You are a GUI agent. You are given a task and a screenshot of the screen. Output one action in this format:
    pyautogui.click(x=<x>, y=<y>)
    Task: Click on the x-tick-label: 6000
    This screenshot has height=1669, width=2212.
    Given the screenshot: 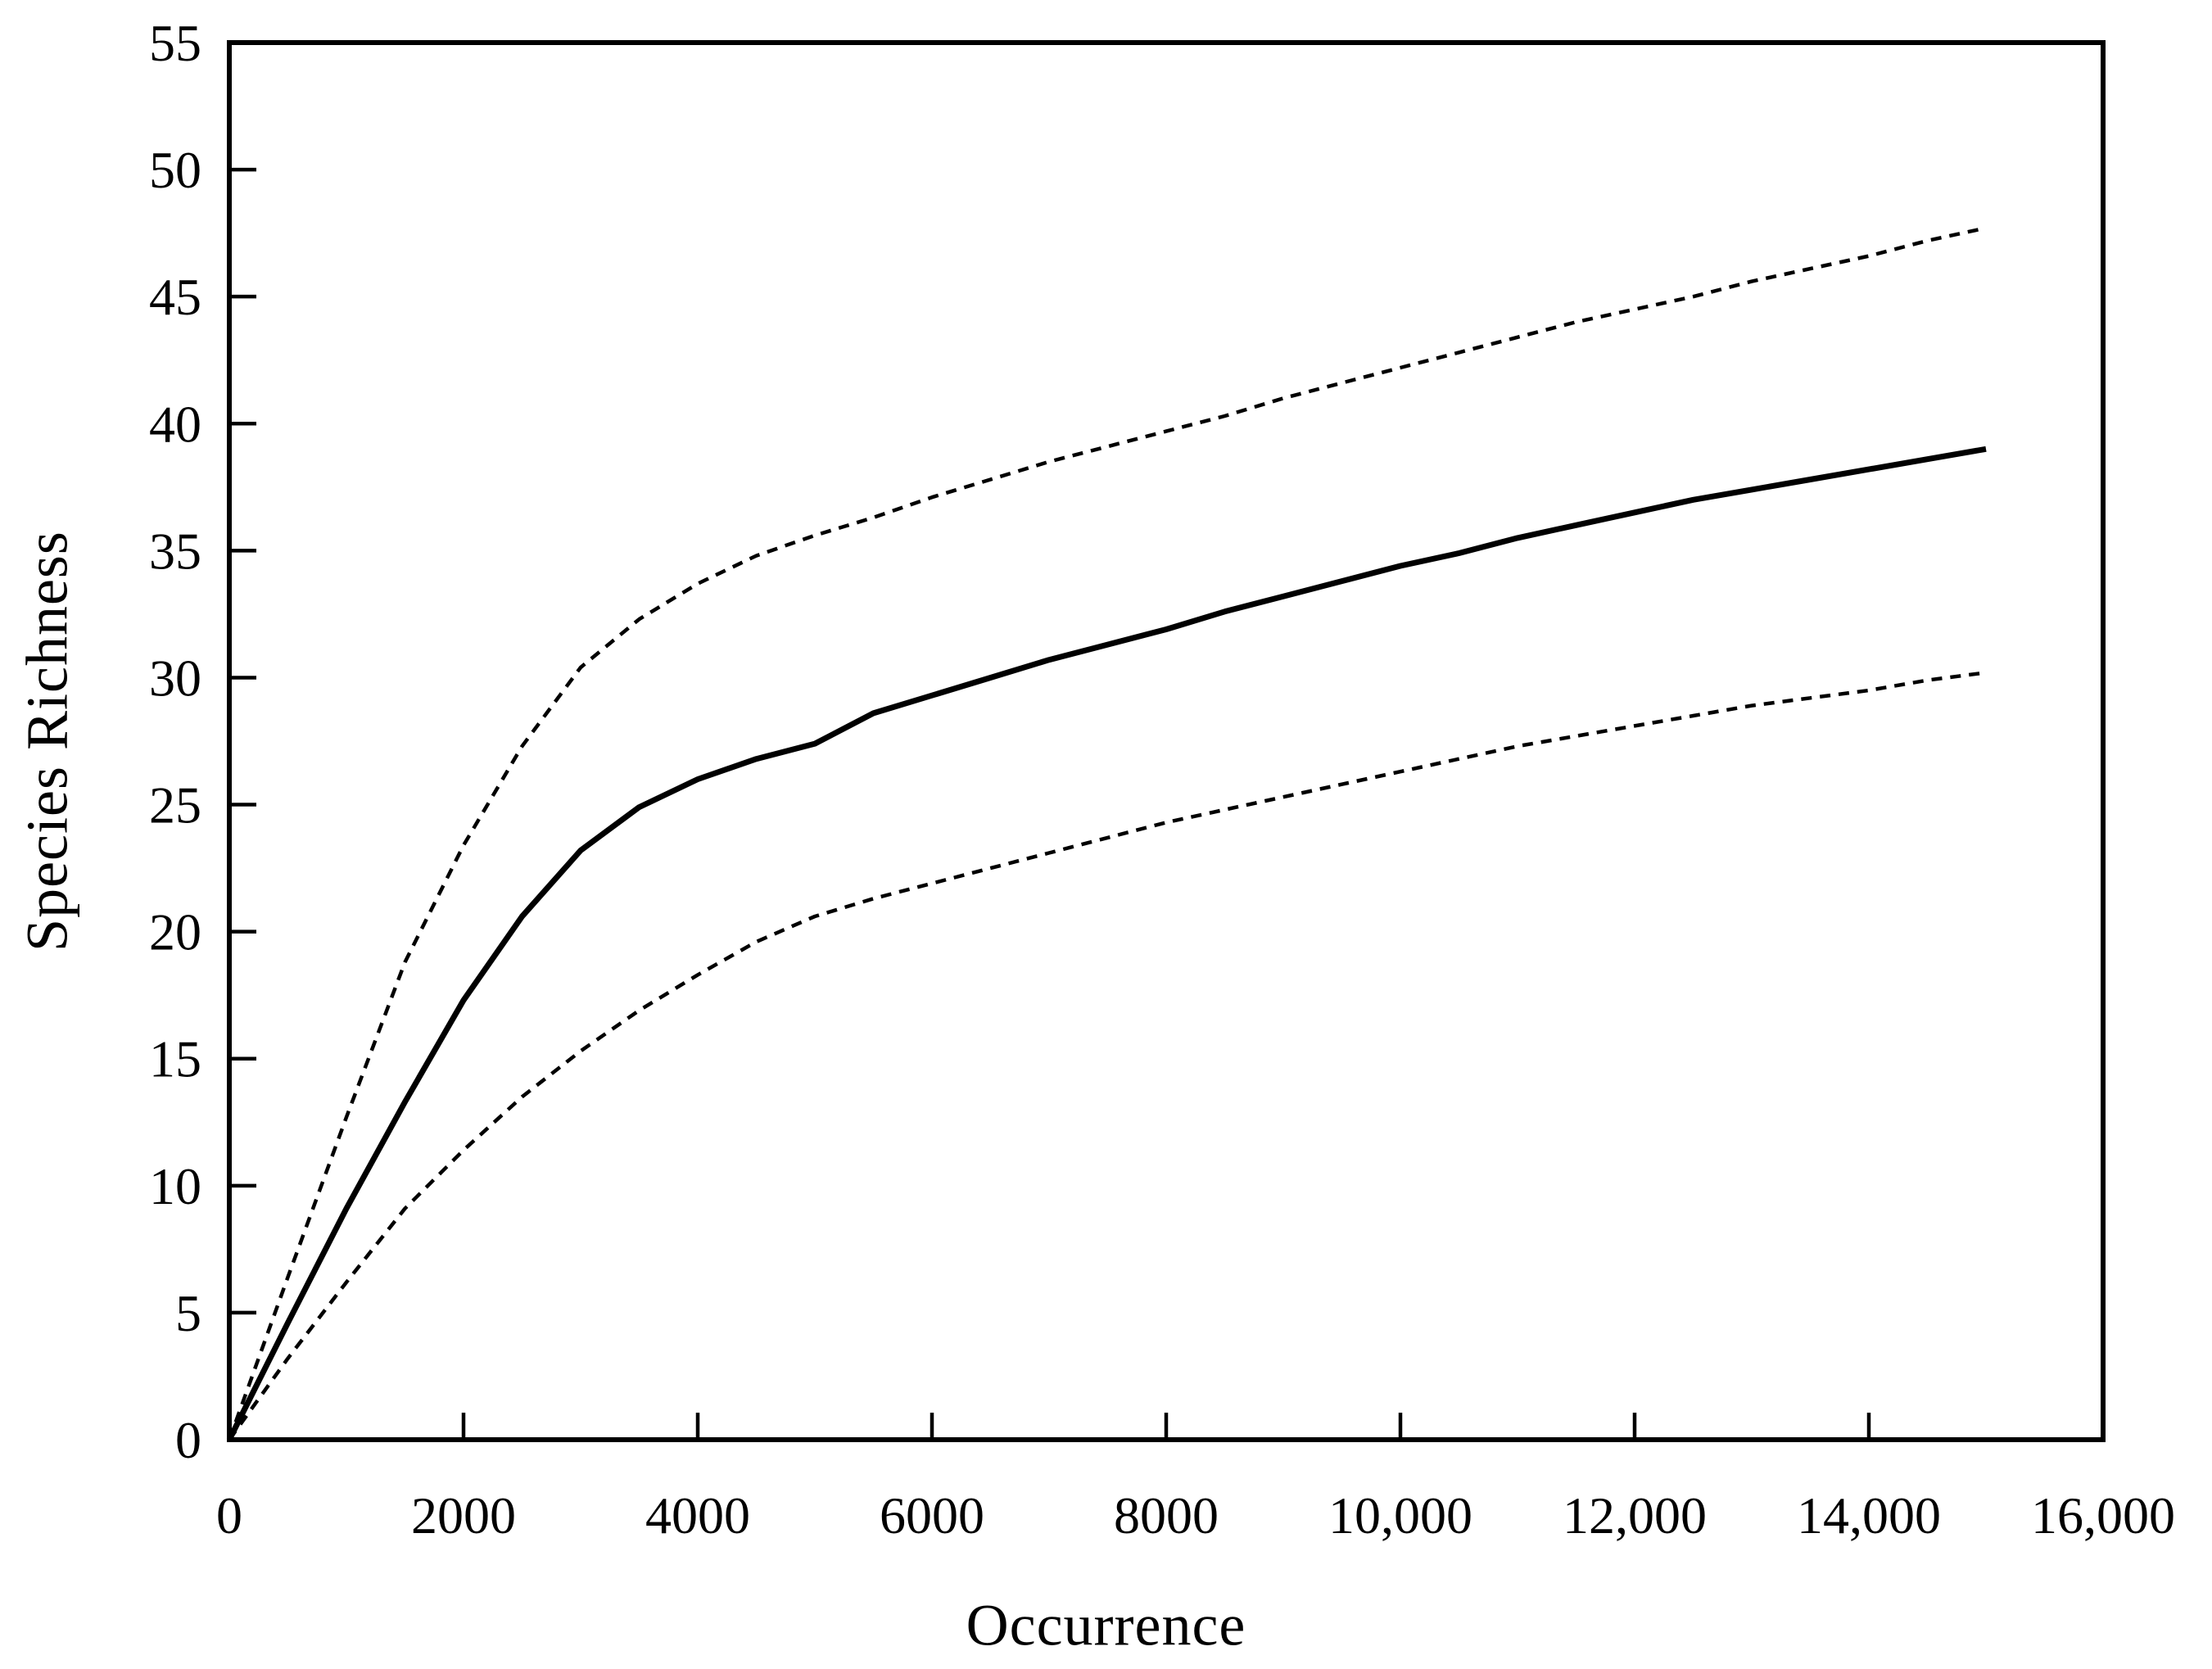 What is the action you would take?
    pyautogui.click(x=932, y=1516)
    